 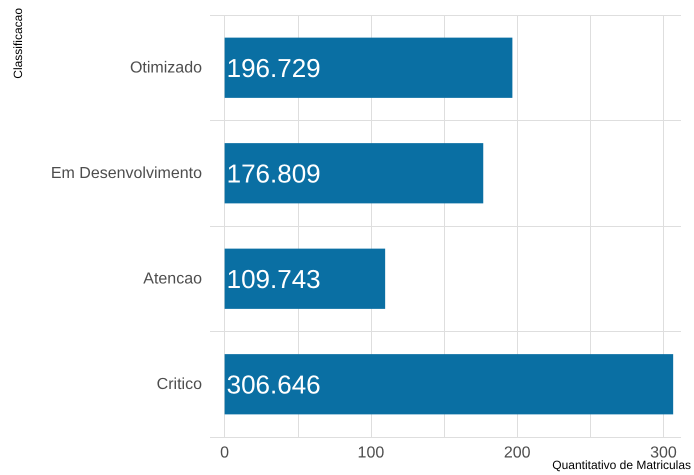 I want to click on y-tick-label: Critico, so click(x=179, y=384).